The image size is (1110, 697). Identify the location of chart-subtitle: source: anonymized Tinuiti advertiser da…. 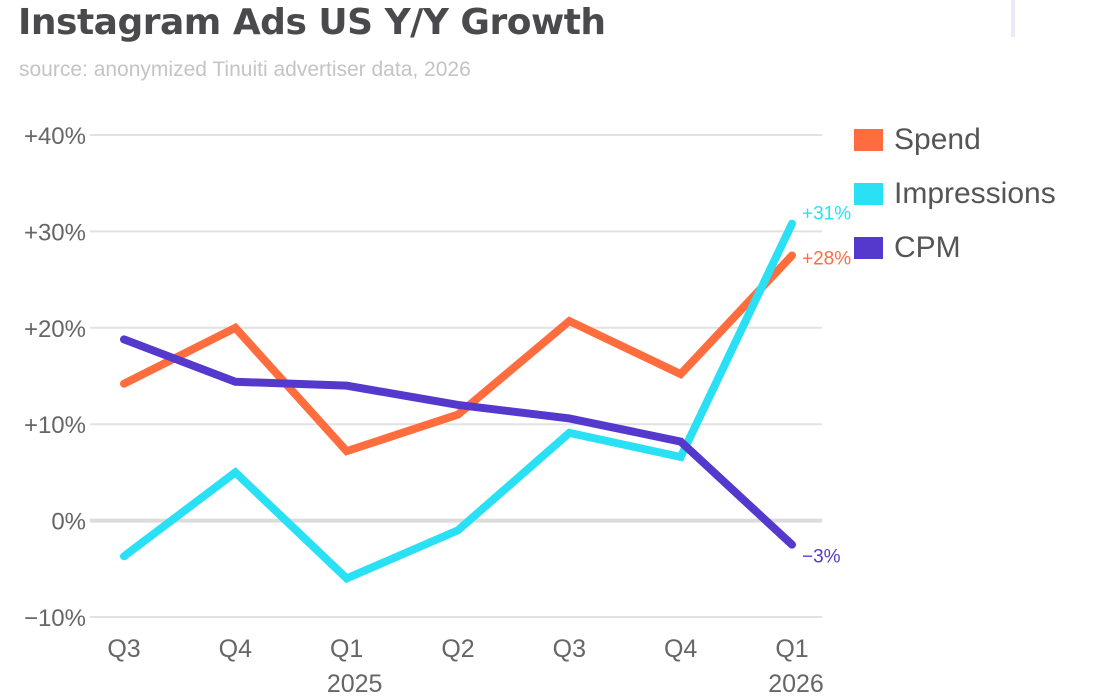
(245, 69).